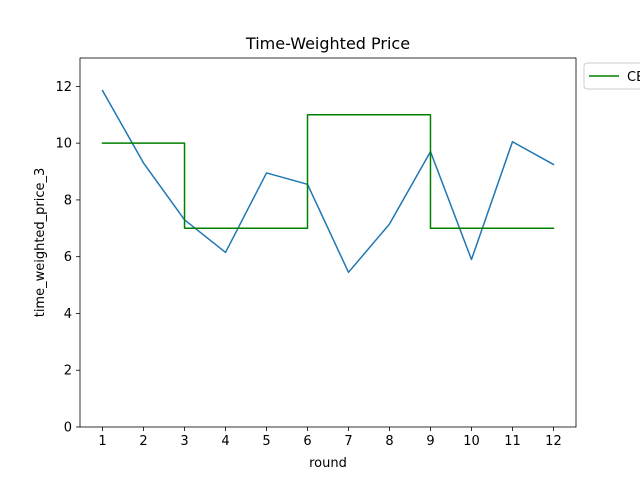  I want to click on y-axis-label: time_weighted_price_3, so click(40, 243).